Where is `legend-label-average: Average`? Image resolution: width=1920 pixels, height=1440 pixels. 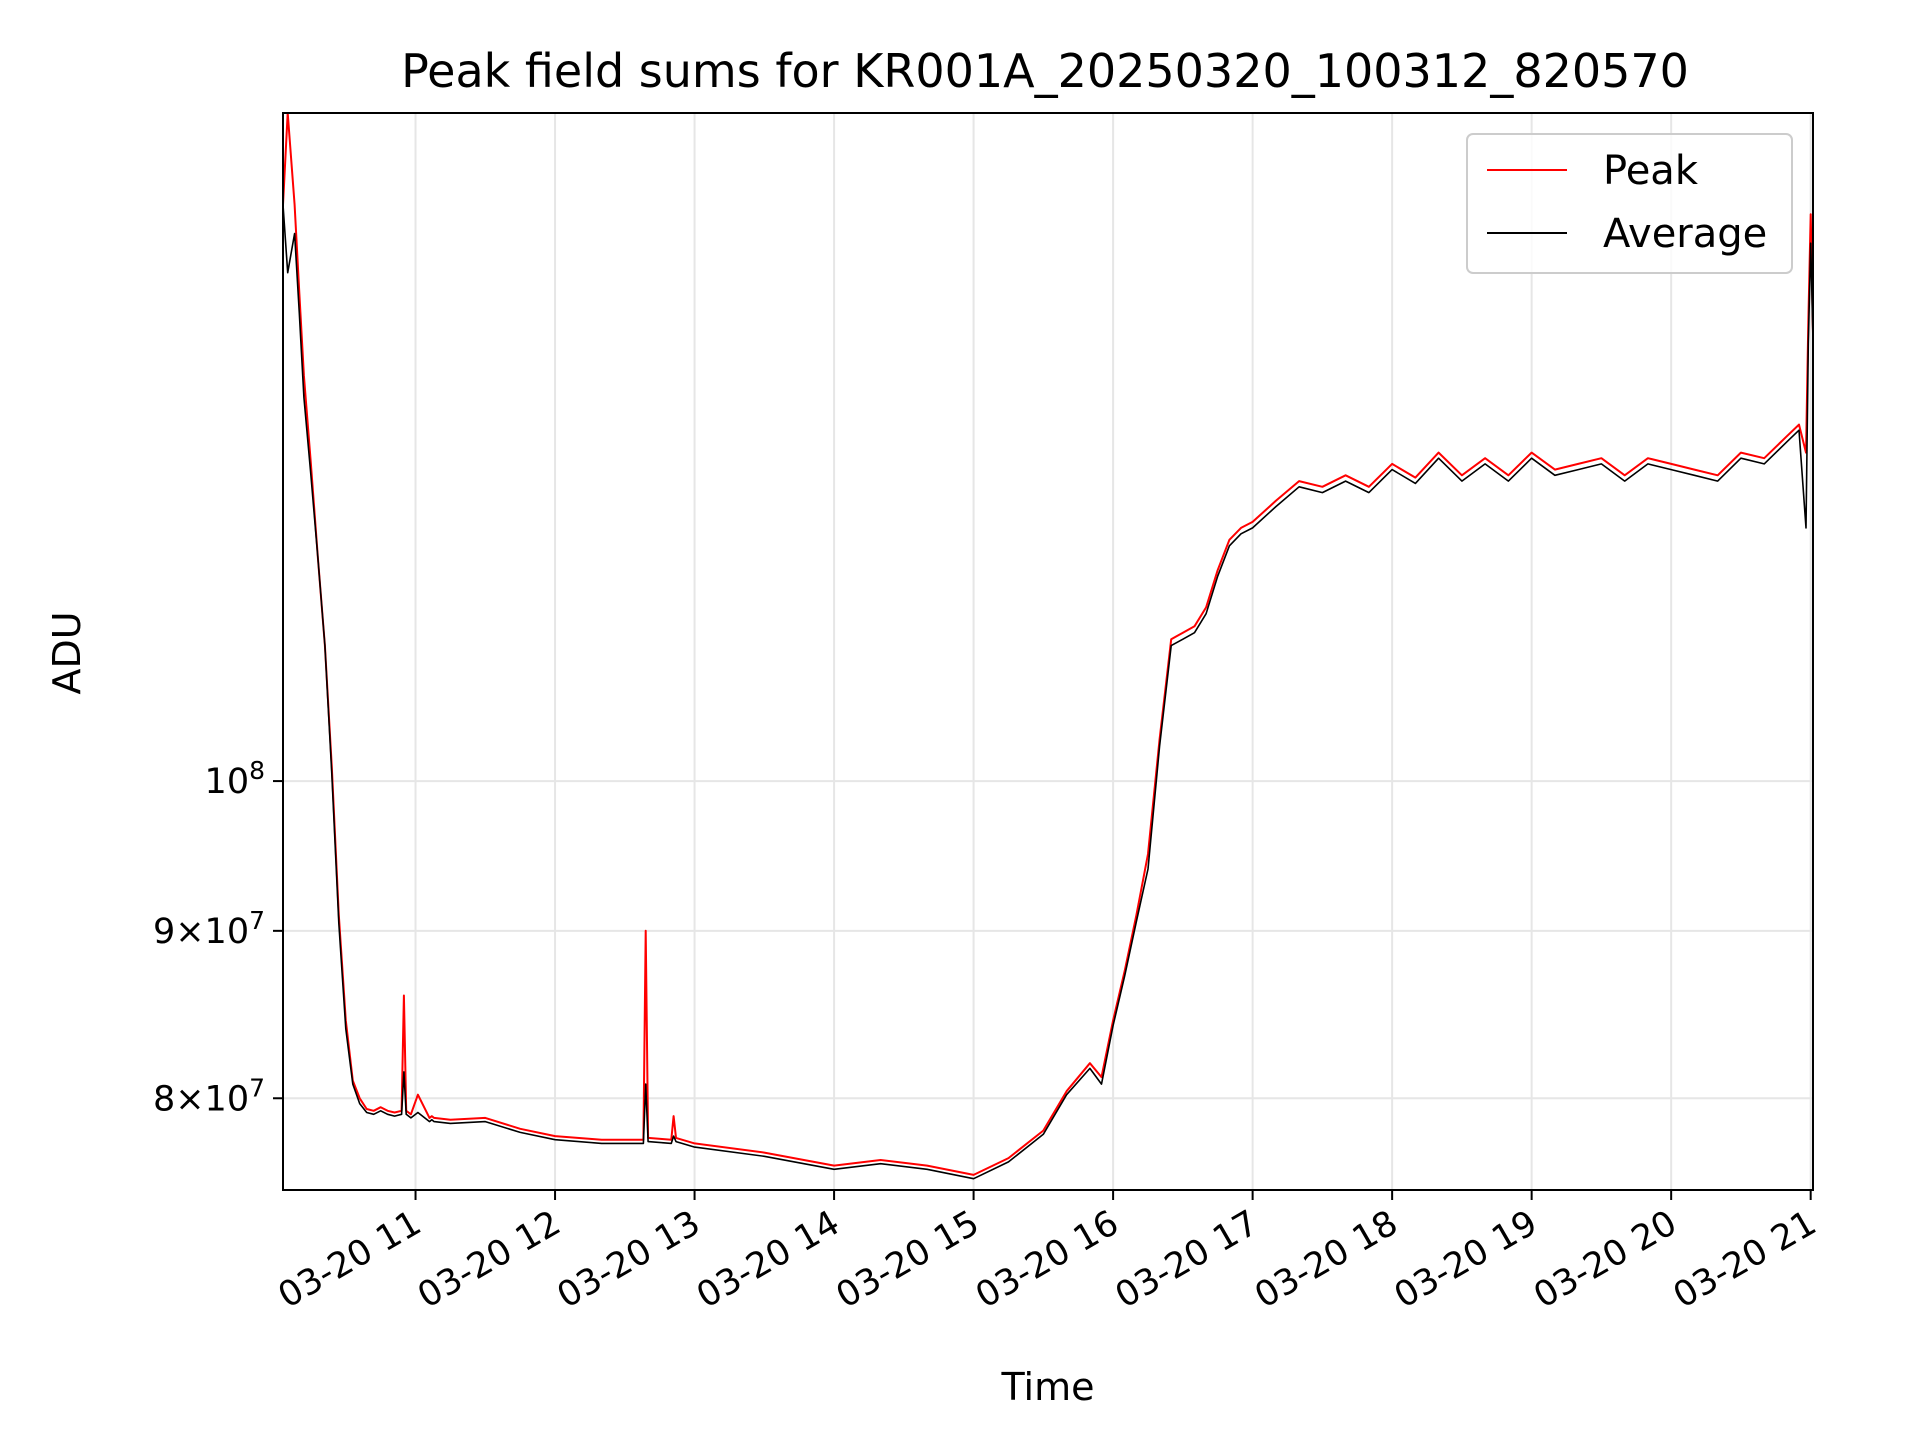
legend-label-average: Average is located at coordinates (1685, 234).